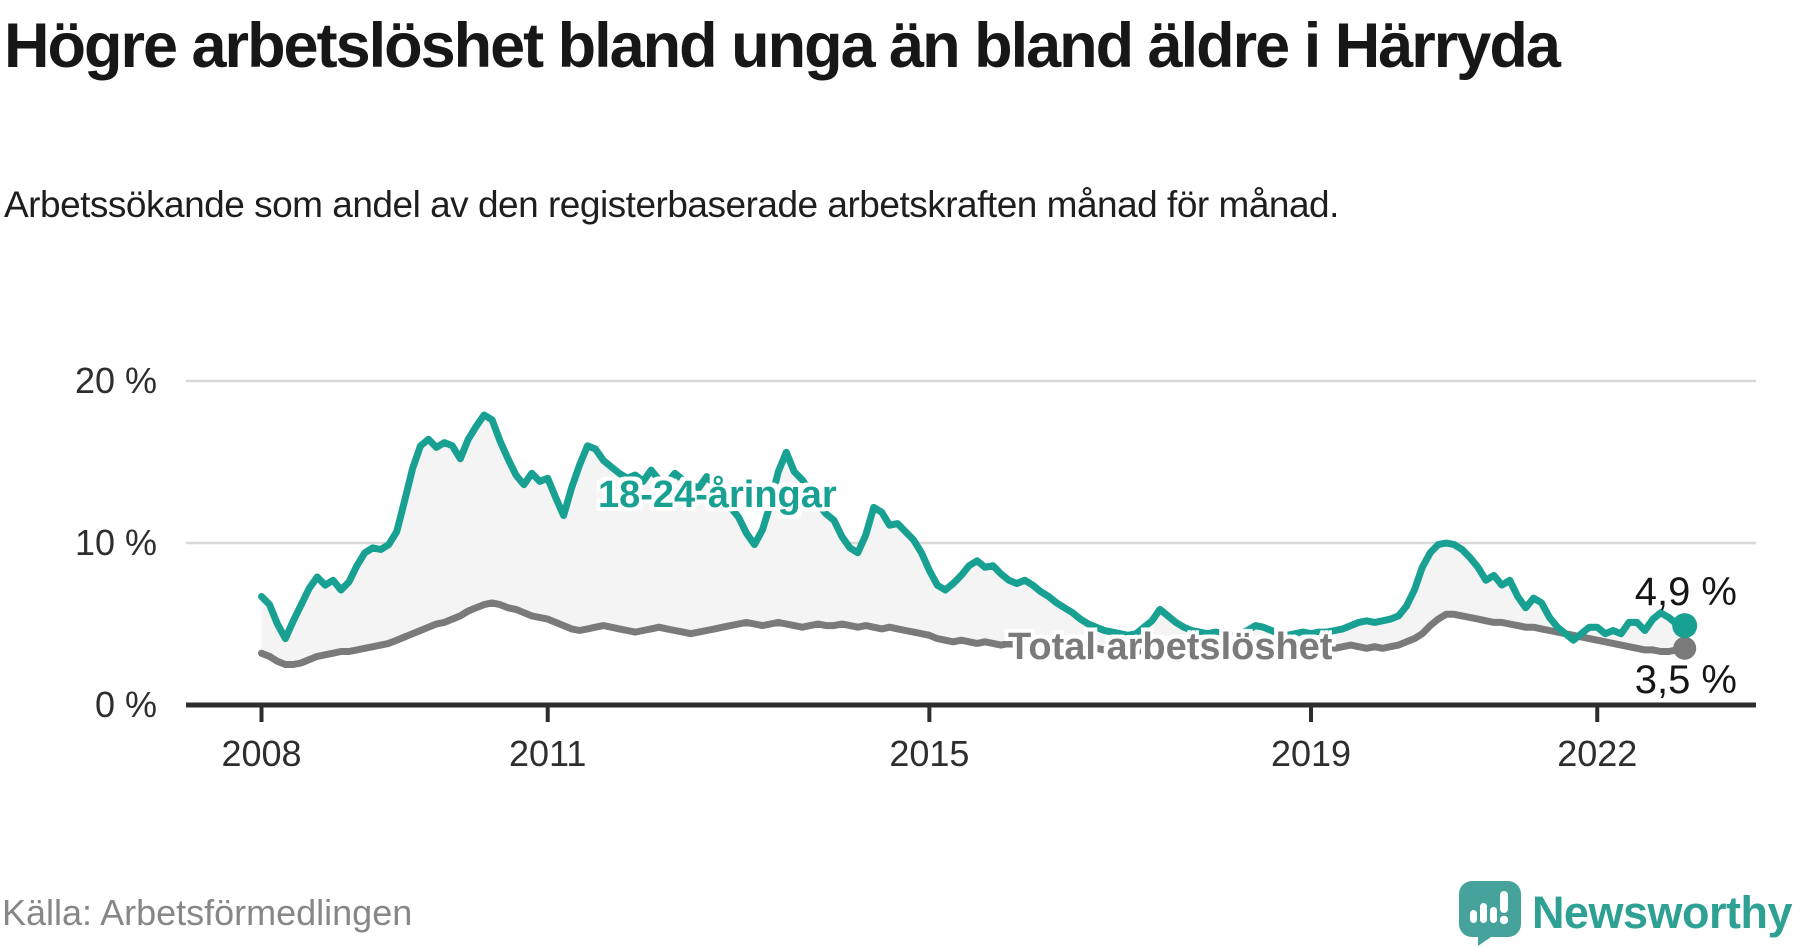 This screenshot has width=1800, height=948. What do you see at coordinates (1685, 626) in the screenshot?
I see `youth-end-dot` at bounding box center [1685, 626].